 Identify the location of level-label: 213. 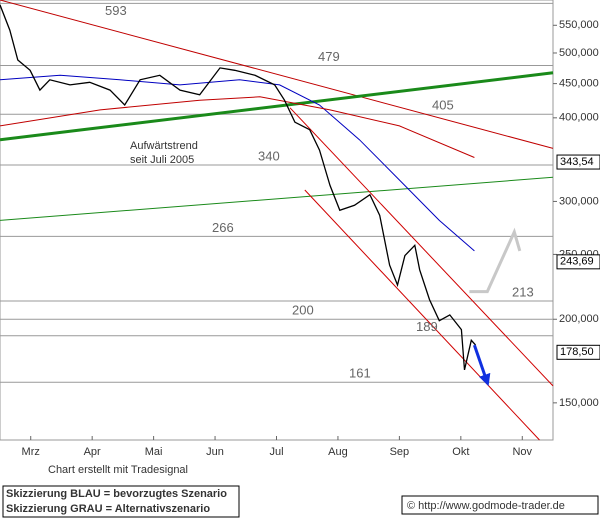
(523, 291).